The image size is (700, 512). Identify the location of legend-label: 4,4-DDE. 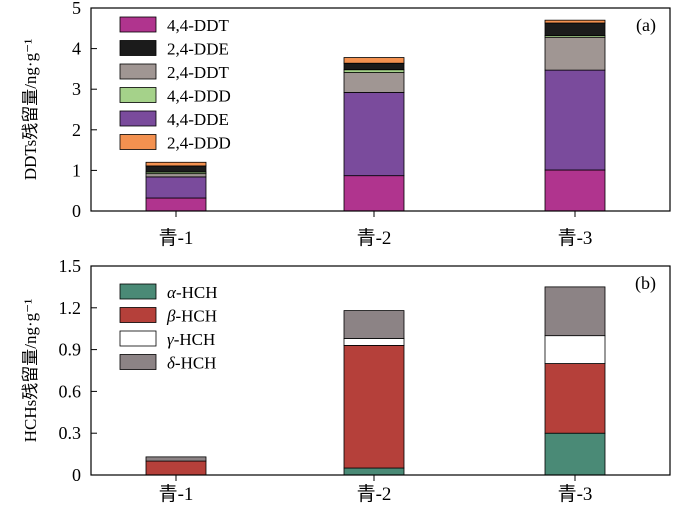
(198, 119).